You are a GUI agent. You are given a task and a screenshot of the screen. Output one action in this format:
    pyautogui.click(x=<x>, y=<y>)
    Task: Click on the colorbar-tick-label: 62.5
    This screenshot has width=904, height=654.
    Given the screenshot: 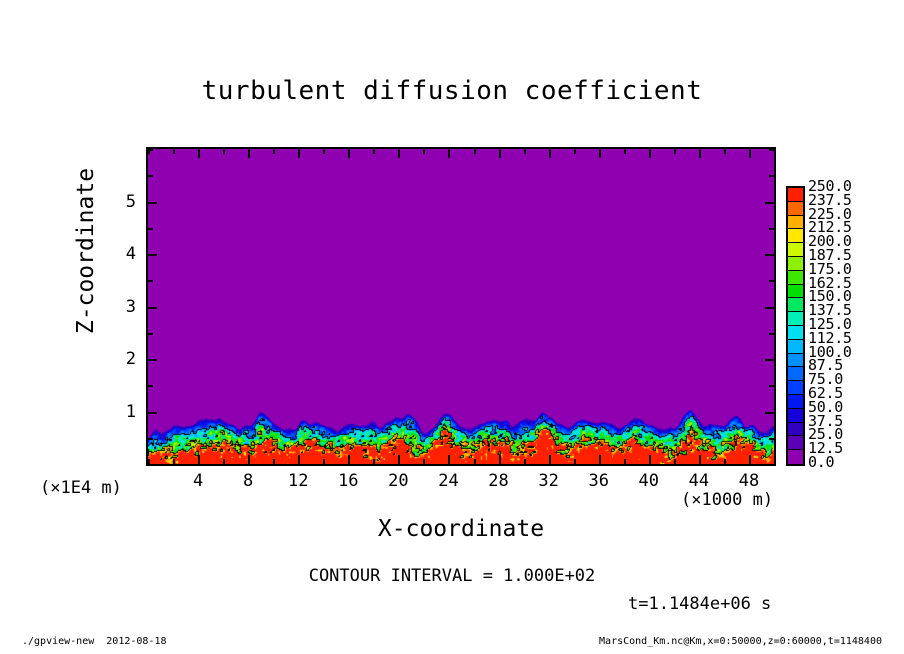 What is the action you would take?
    pyautogui.click(x=825, y=393)
    